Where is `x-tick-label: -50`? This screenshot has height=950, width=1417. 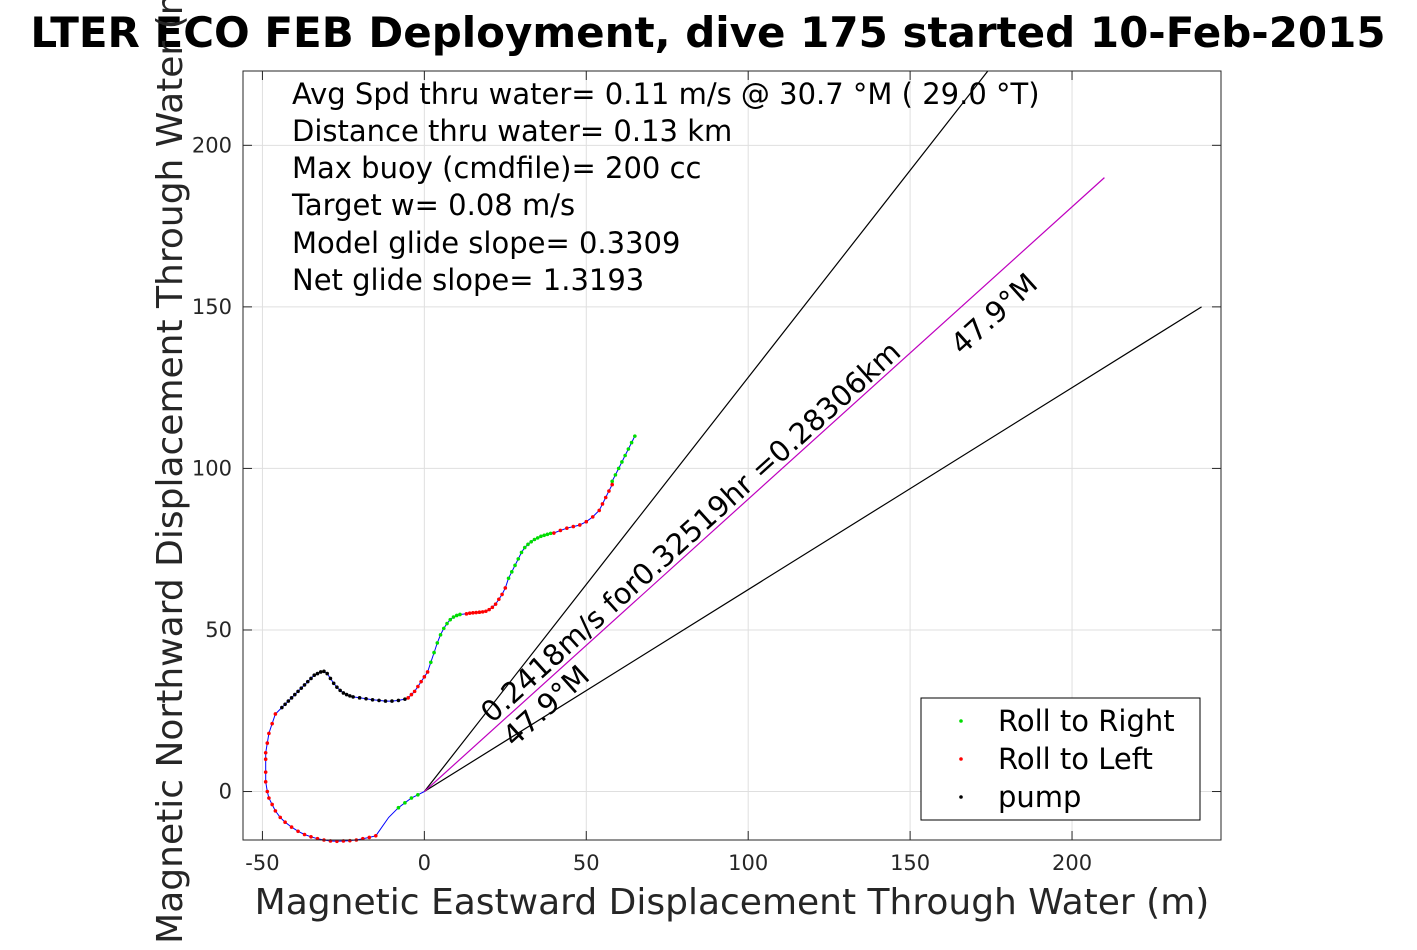
x-tick-label: -50 is located at coordinates (262, 863).